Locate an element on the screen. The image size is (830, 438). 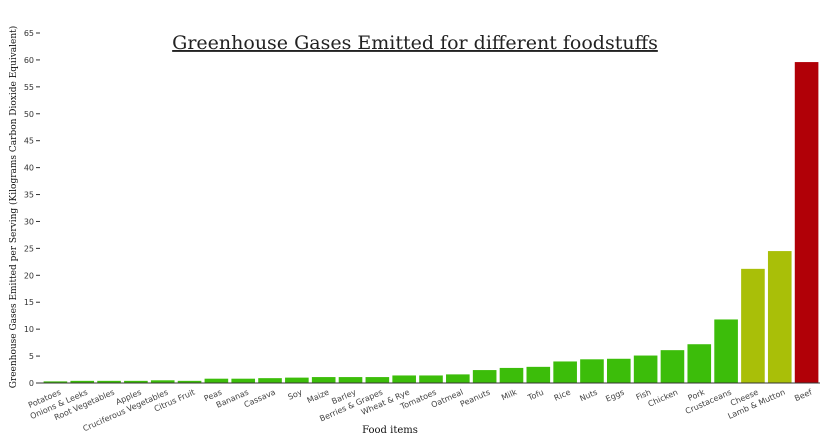
x-tick-label: Rice is located at coordinates (562, 395).